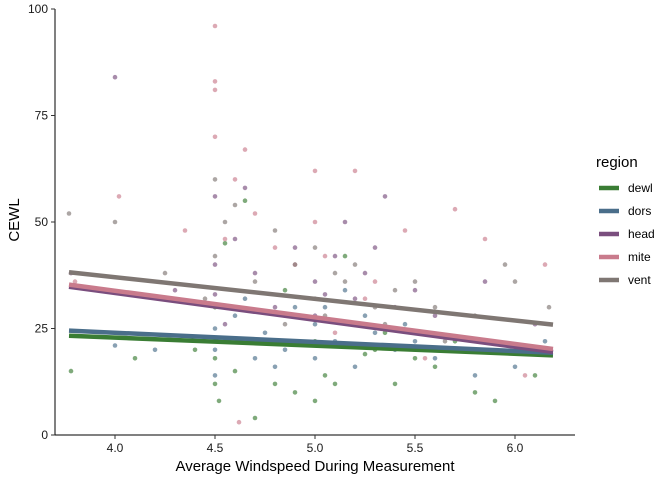  Describe the element at coordinates (415, 448) in the screenshot. I see `x-tick-label: 5.5` at that location.